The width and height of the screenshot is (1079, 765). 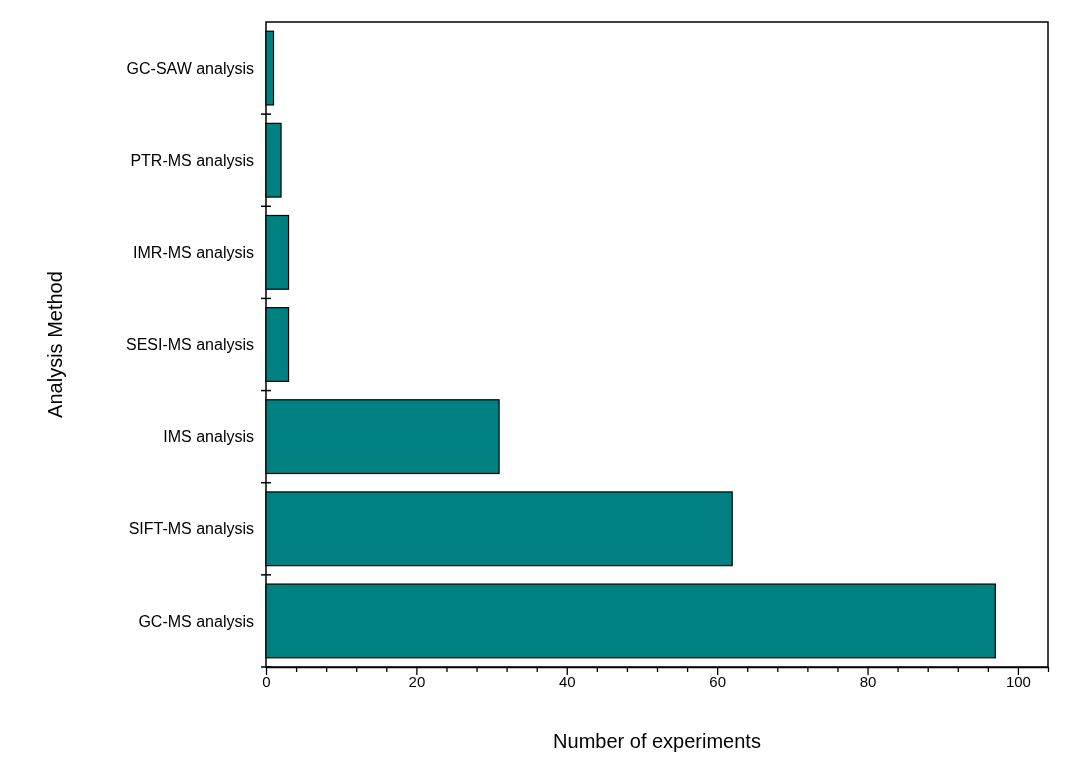 I want to click on y-axis-title: Analysis Method, so click(x=55, y=344).